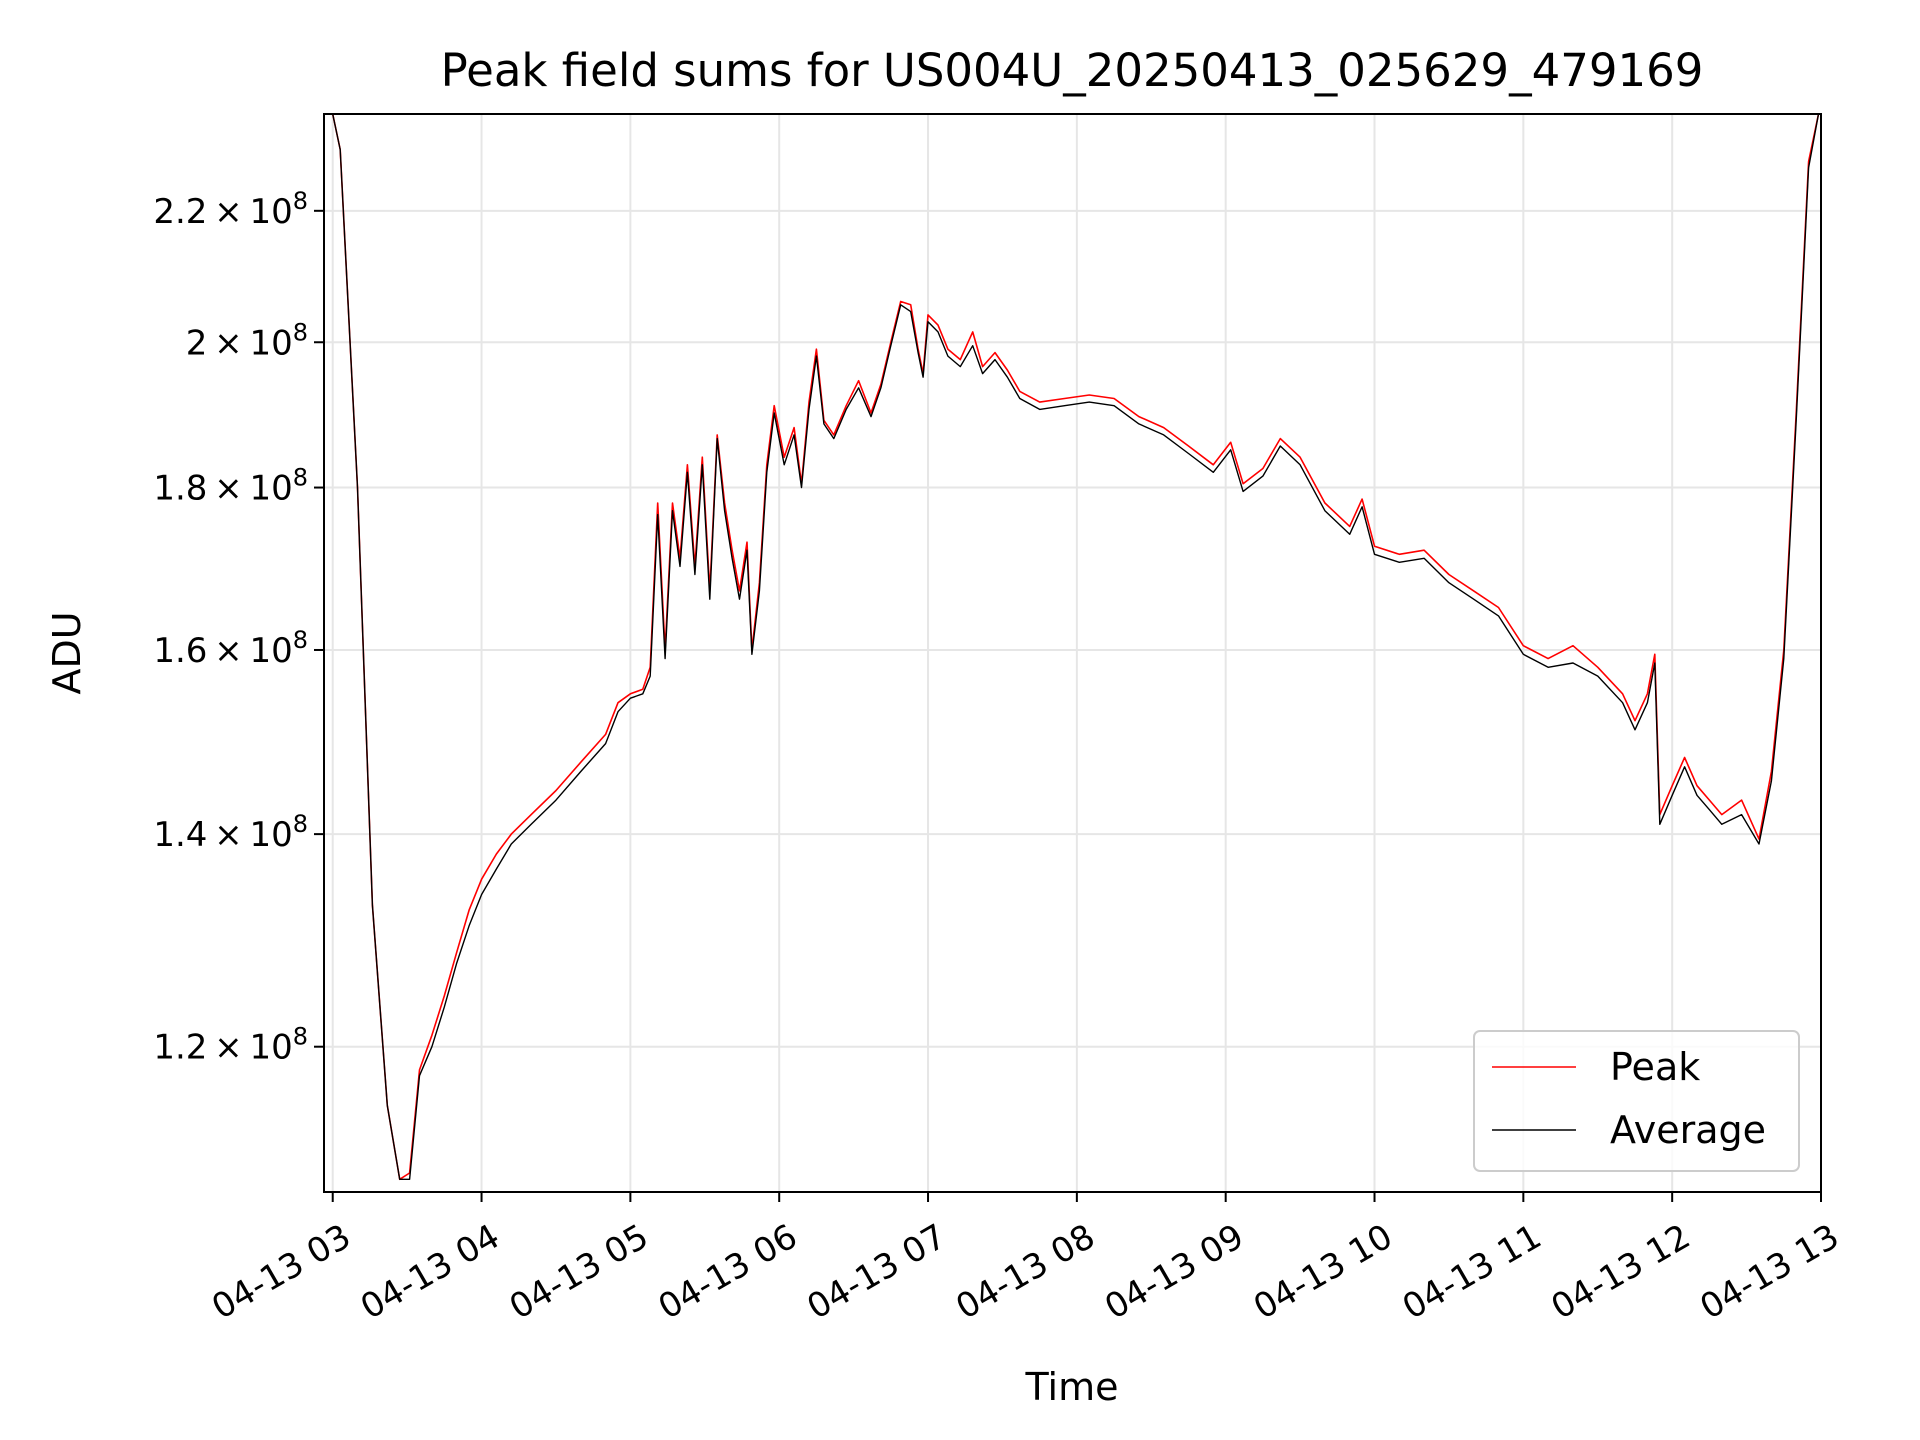  I want to click on legend-box, so click(1636, 1101).